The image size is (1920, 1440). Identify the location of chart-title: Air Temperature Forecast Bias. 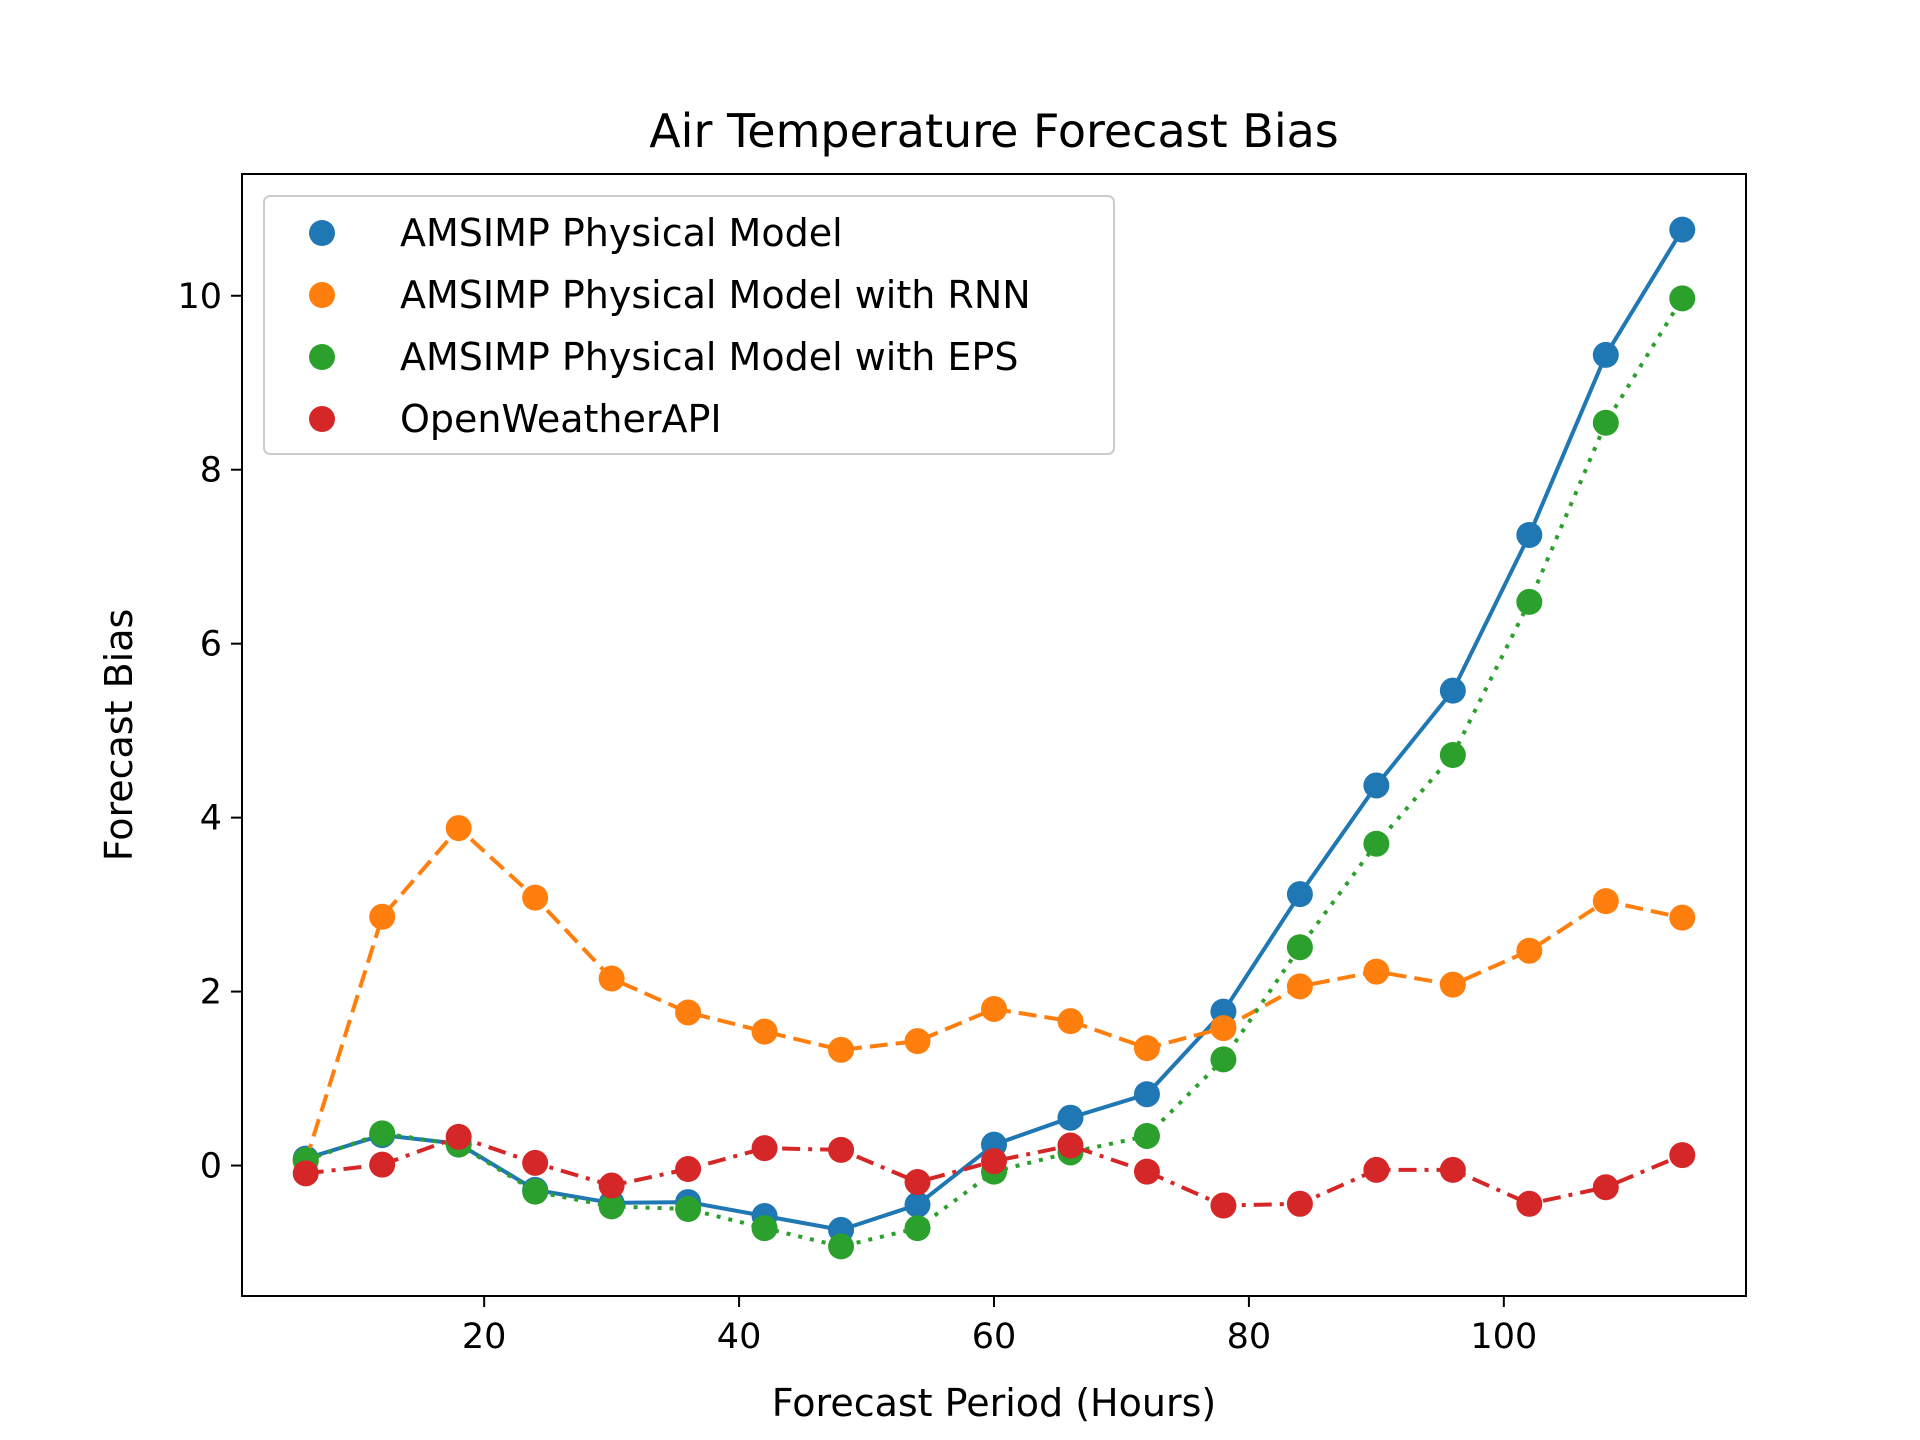
(994, 131).